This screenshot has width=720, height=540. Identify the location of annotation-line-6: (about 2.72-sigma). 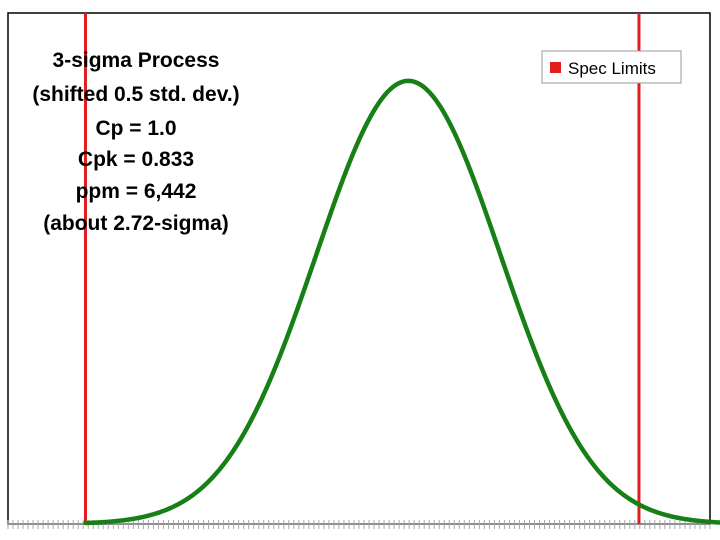
(136, 223).